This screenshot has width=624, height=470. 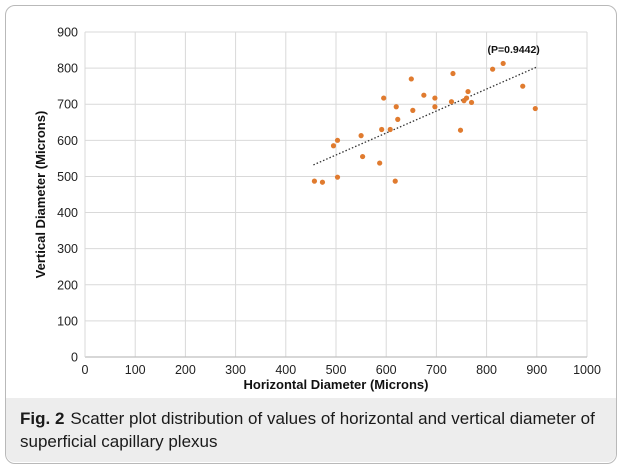 What do you see at coordinates (67, 69) in the screenshot?
I see `y-tick-label: 800` at bounding box center [67, 69].